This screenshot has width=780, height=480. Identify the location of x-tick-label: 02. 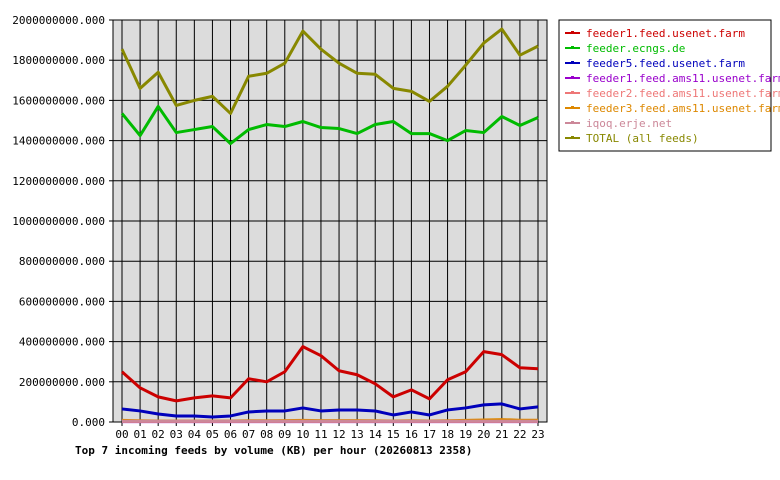
(158, 434).